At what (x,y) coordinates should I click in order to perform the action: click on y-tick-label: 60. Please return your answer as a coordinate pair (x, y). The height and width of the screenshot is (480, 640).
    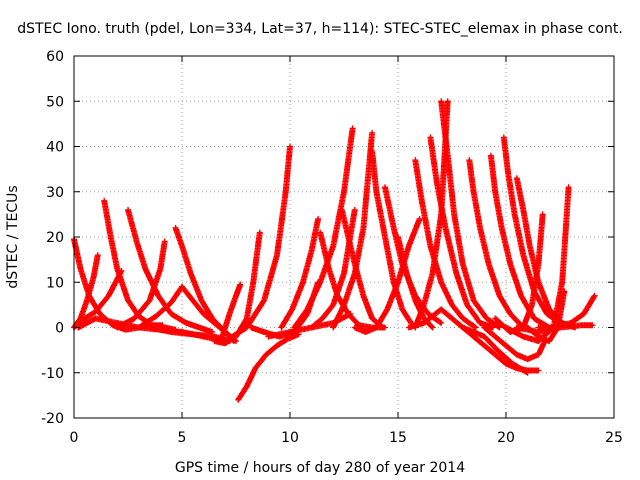
    Looking at the image, I should click on (55, 57).